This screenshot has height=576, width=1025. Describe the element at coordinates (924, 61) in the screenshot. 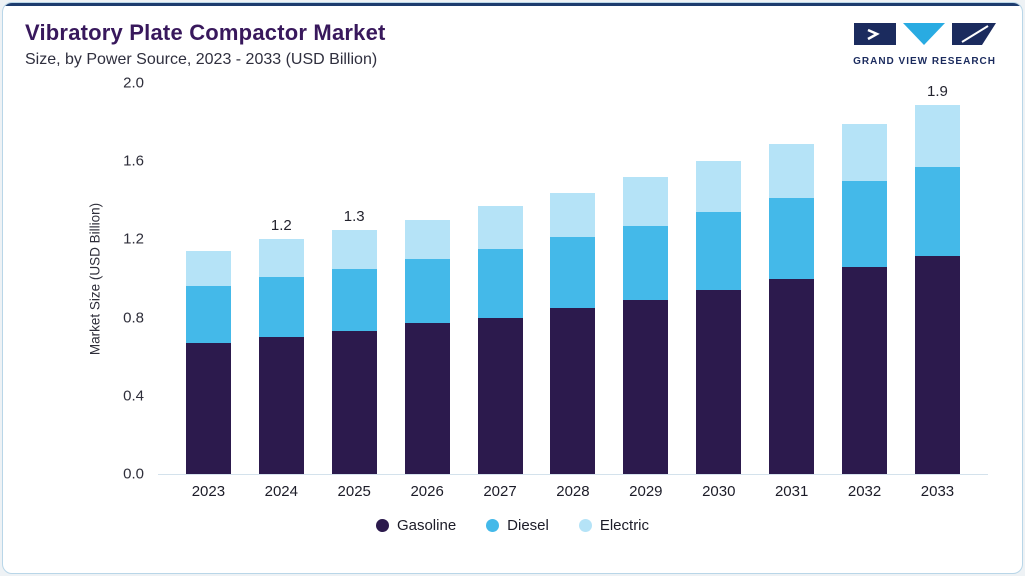

I see `logo-wordmark: GRAND VIEW RESEARCH` at that location.